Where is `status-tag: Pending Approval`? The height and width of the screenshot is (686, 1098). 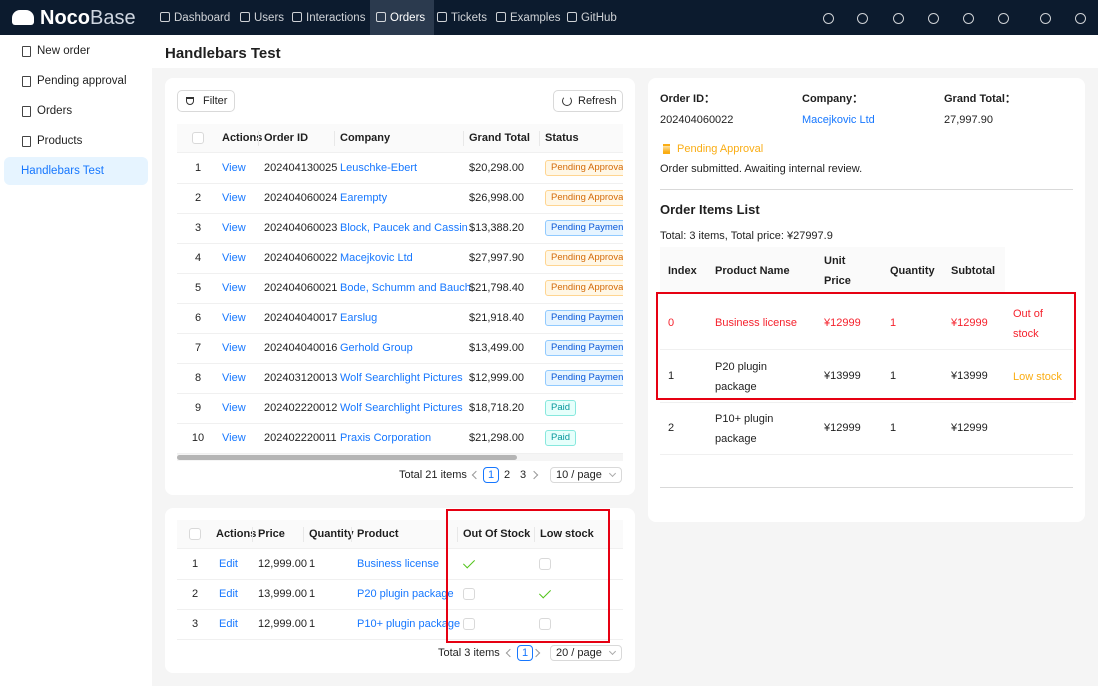
status-tag: Pending Approval is located at coordinates (584, 258).